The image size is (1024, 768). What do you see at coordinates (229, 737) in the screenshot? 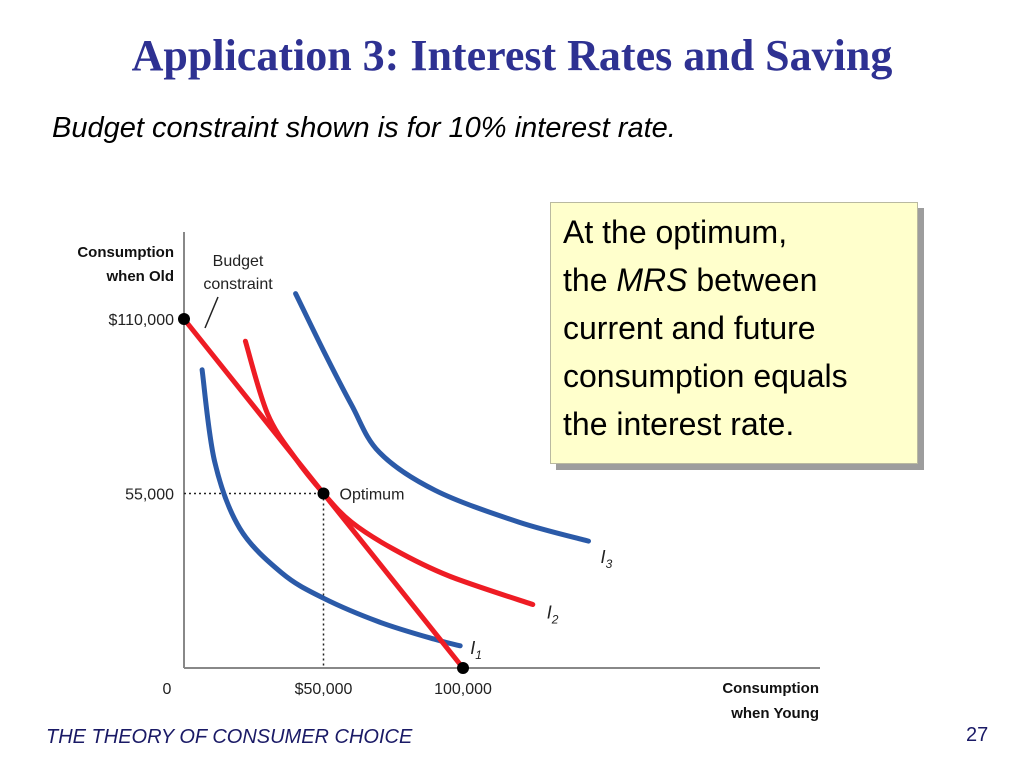
I see `footer-text: THE THEORY OF CONSUMER CHOICE` at bounding box center [229, 737].